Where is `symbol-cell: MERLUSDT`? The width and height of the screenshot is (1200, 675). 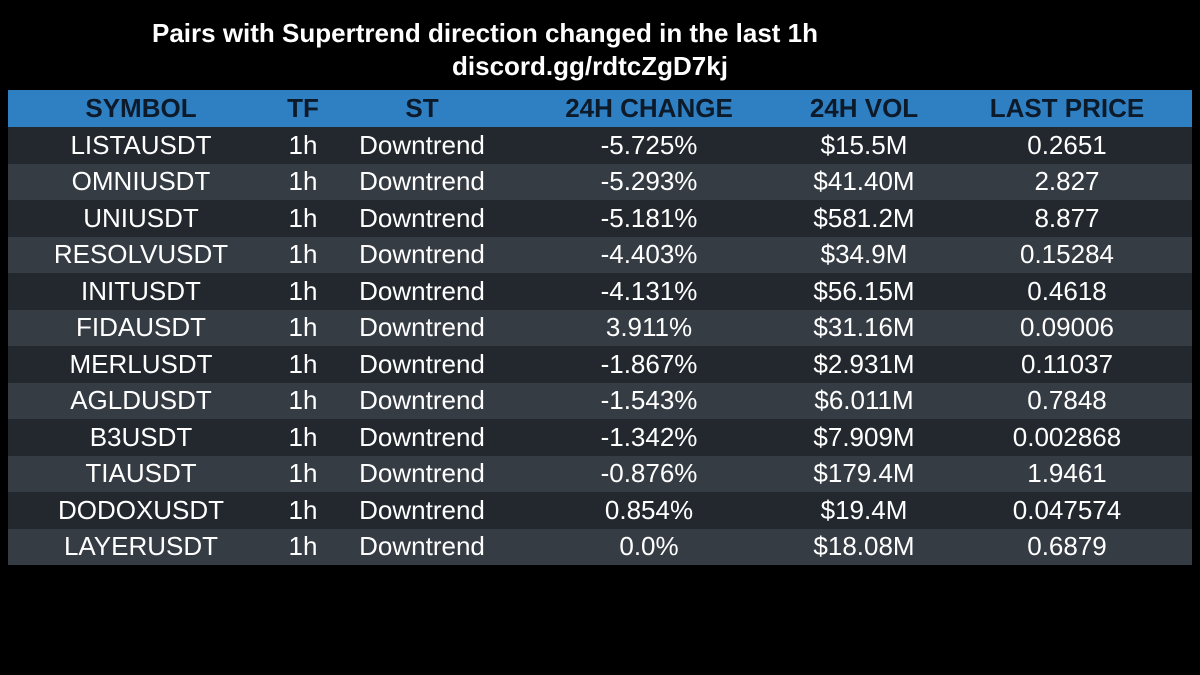 symbol-cell: MERLUSDT is located at coordinates (141, 364).